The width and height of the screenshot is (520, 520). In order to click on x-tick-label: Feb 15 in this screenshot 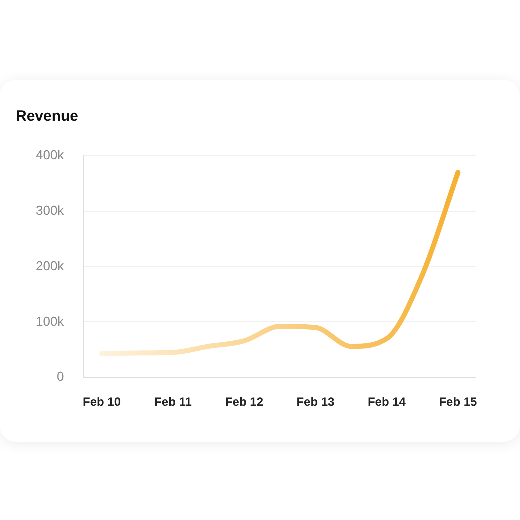, I will do `click(458, 402)`.